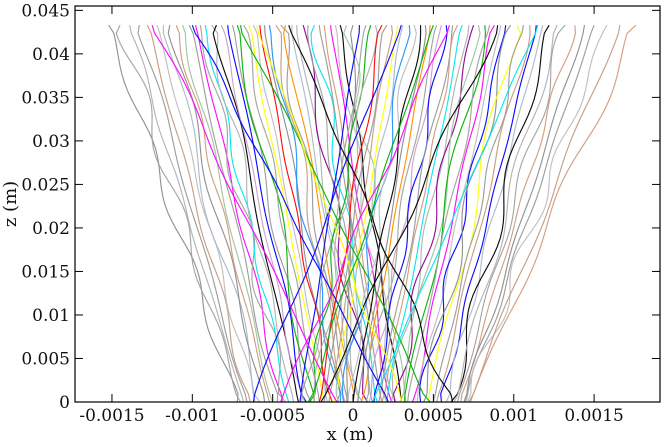 The height and width of the screenshot is (447, 665). I want to click on y-tick-label: 0.035, so click(45, 98).